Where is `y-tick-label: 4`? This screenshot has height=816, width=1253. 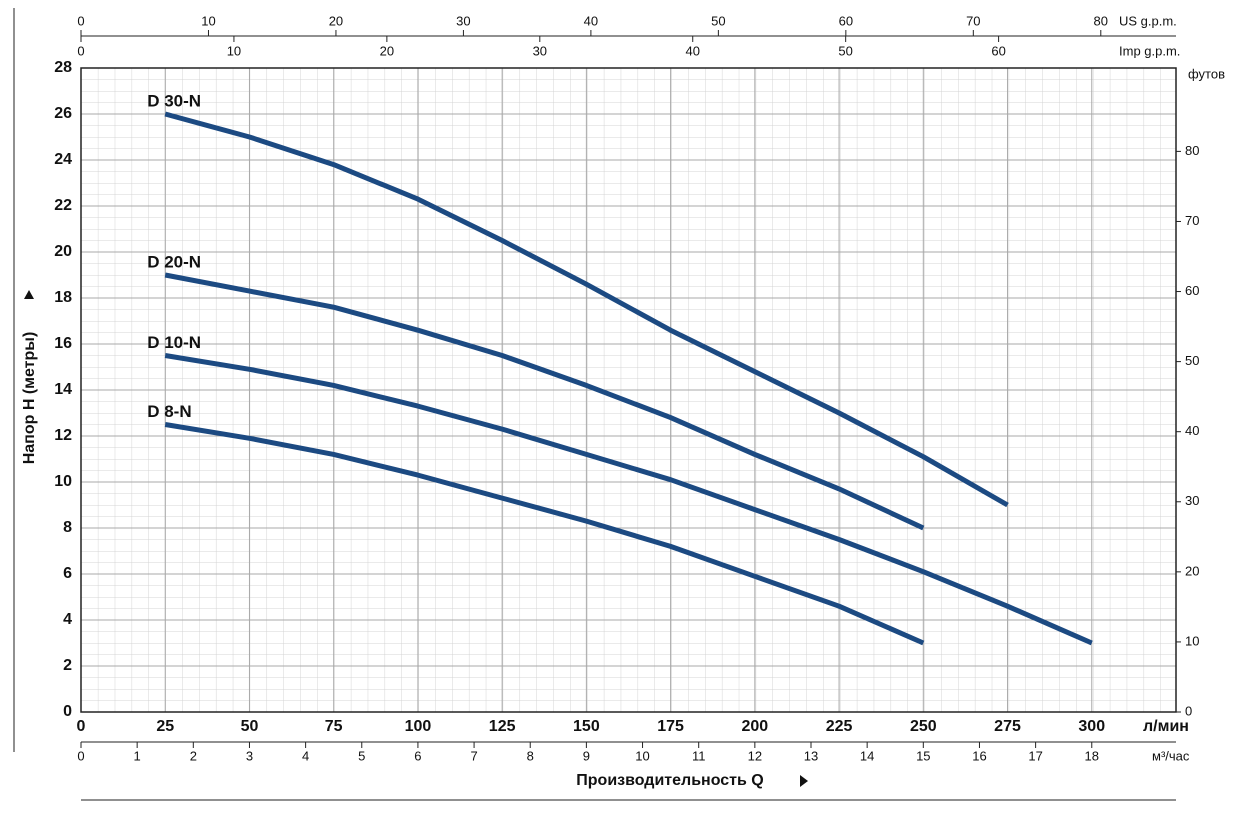
y-tick-label: 4 is located at coordinates (67, 619).